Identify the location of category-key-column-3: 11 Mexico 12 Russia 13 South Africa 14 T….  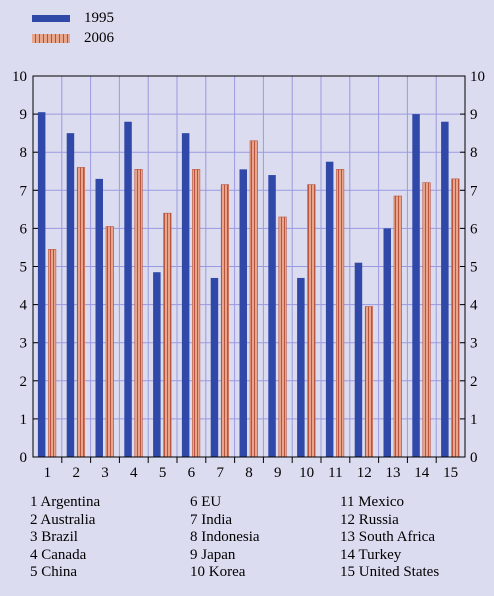
(415, 538).